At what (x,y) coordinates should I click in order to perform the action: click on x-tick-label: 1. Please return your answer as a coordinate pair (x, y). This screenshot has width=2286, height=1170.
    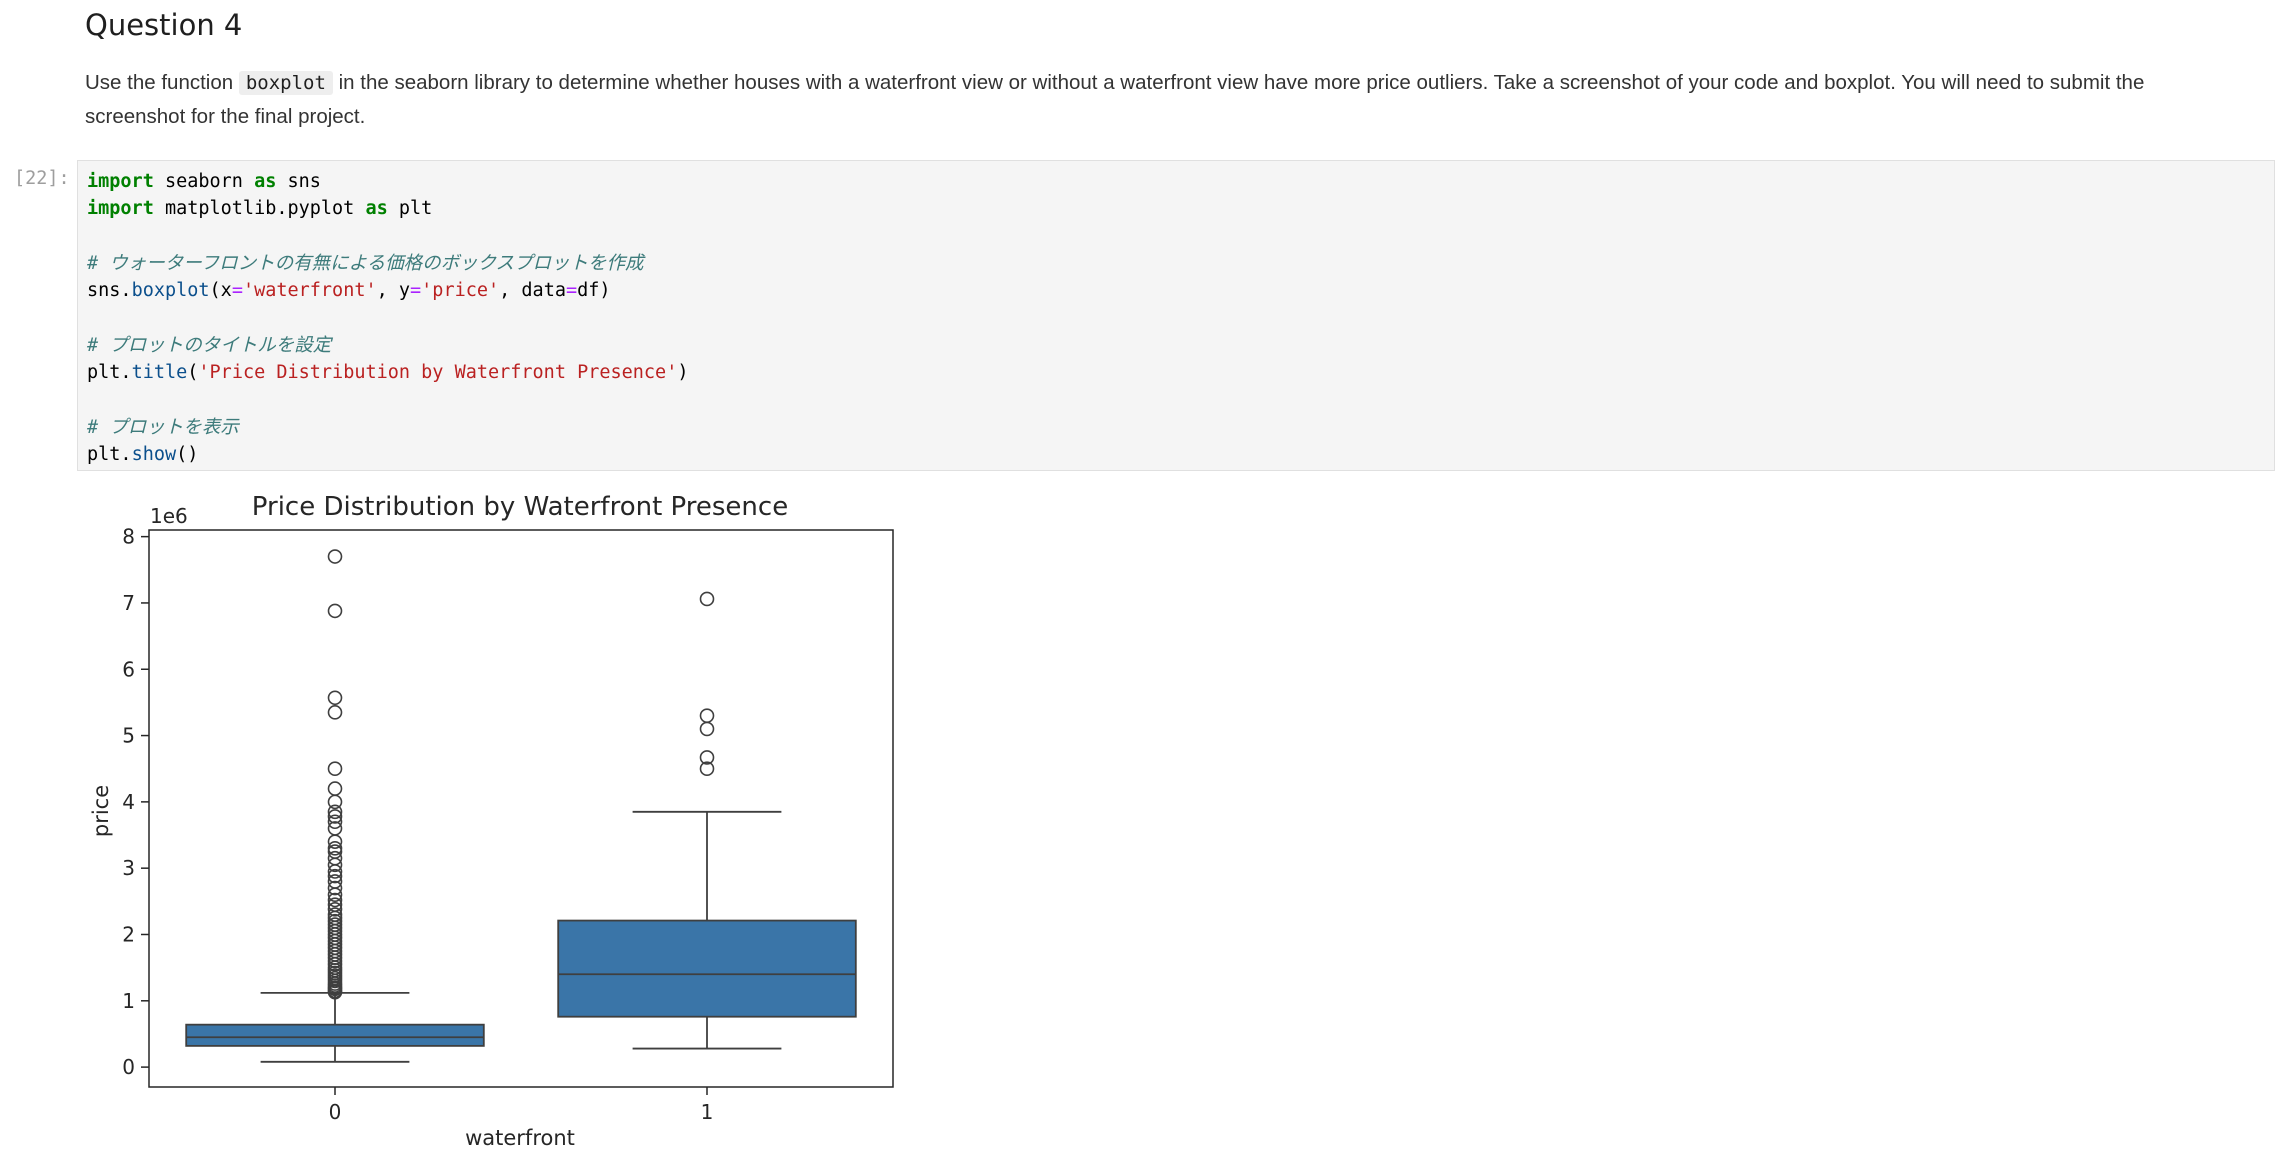
    Looking at the image, I should click on (707, 1112).